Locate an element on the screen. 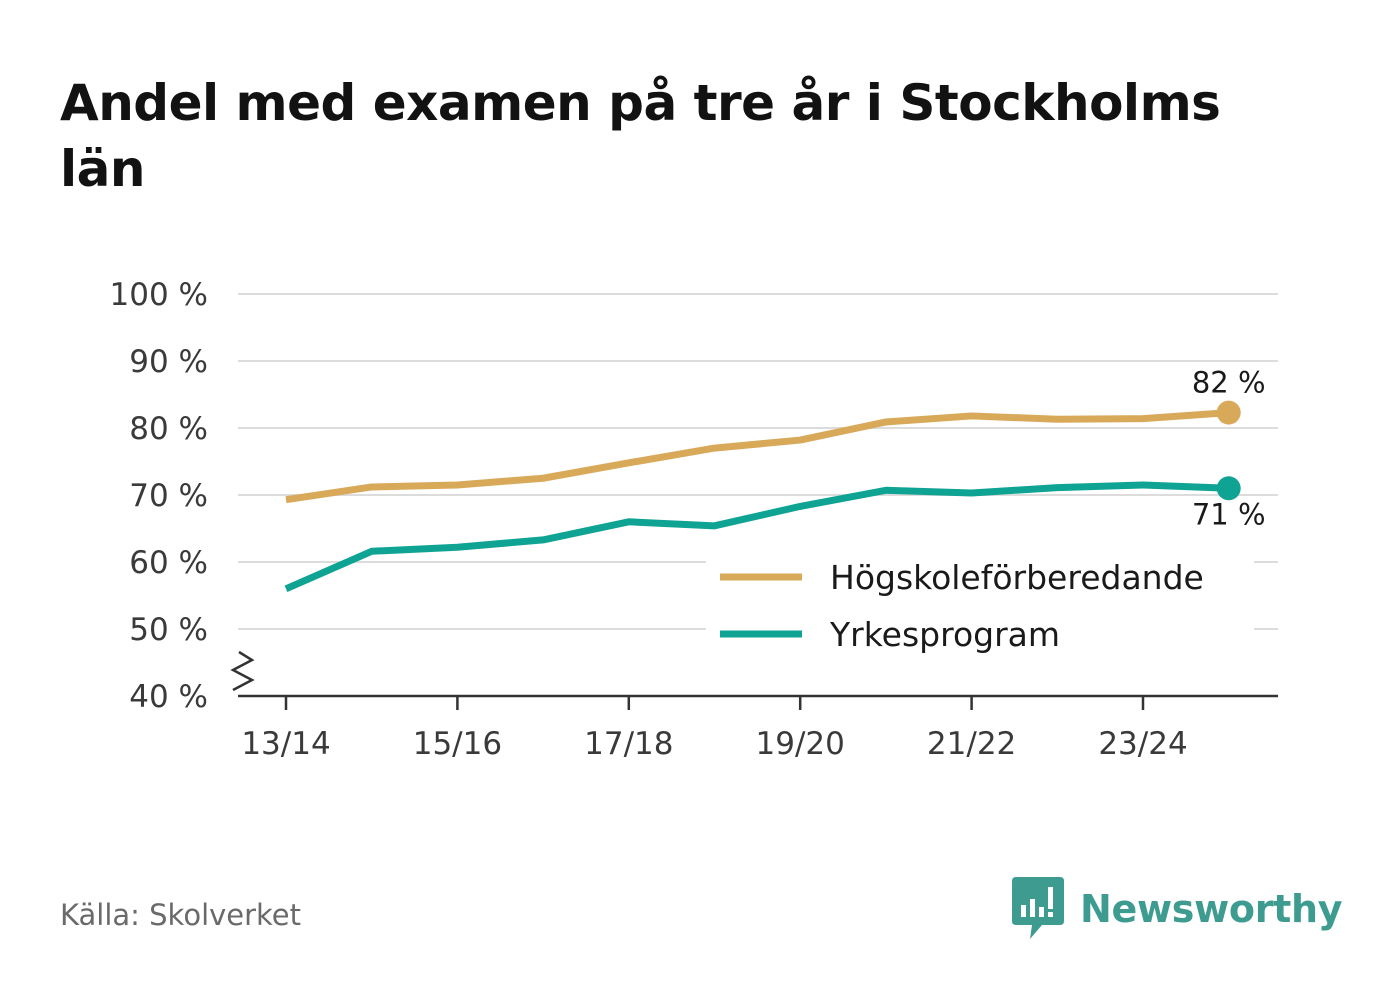 This screenshot has height=999, width=1382. x-tick-label: 23/24 is located at coordinates (1142, 744).